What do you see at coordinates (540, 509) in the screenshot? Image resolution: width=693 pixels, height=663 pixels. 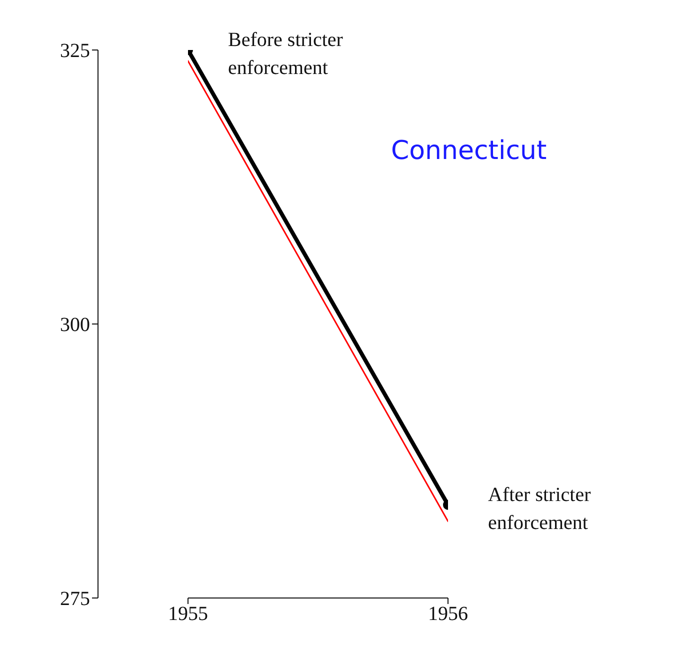 I see `annotation: After stricter enforcement` at bounding box center [540, 509].